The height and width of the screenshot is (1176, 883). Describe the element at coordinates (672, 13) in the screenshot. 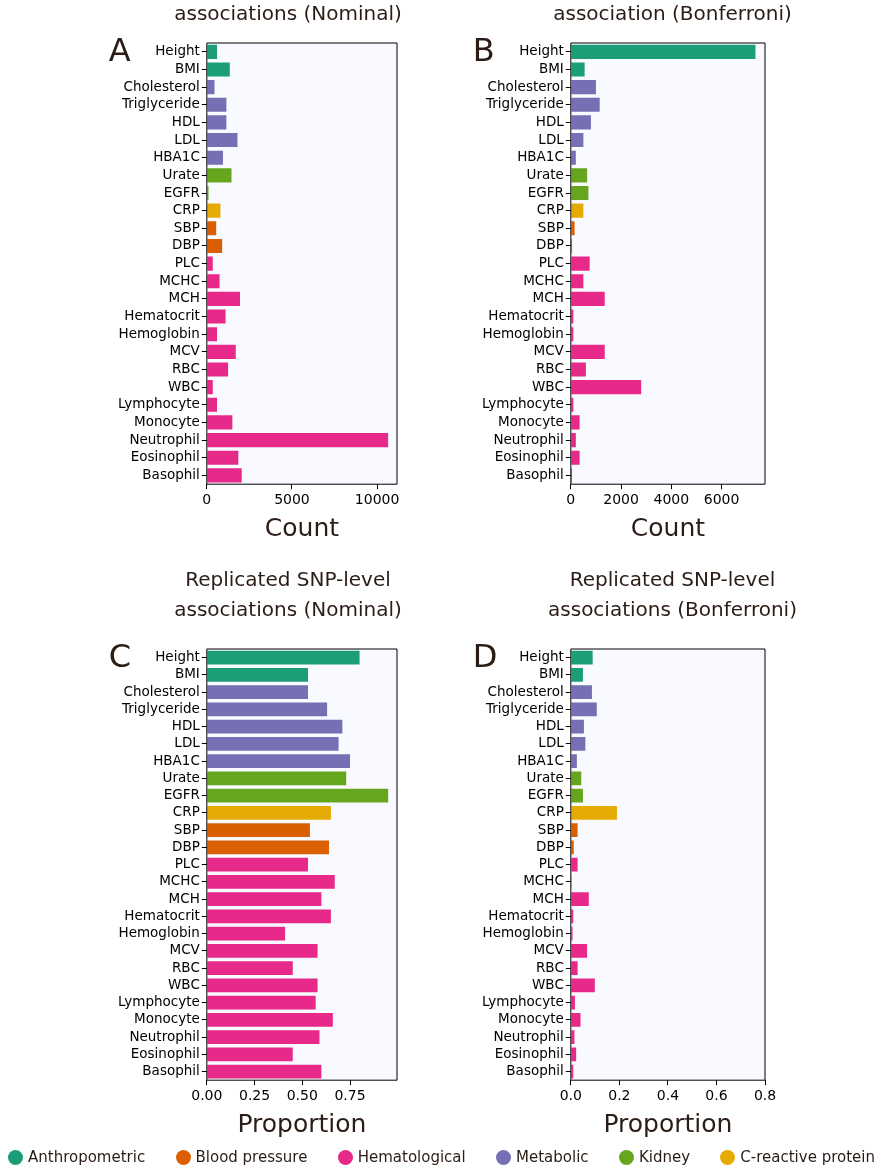

I see `chart-title: association (Bonferroni)` at that location.